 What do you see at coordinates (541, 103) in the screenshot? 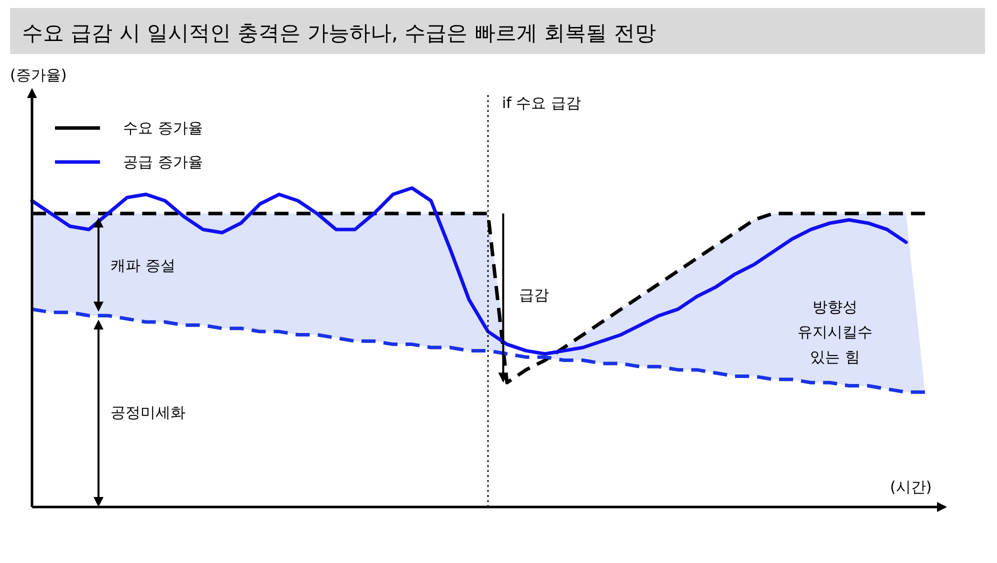
I see `annotation: if 수요 급감` at bounding box center [541, 103].